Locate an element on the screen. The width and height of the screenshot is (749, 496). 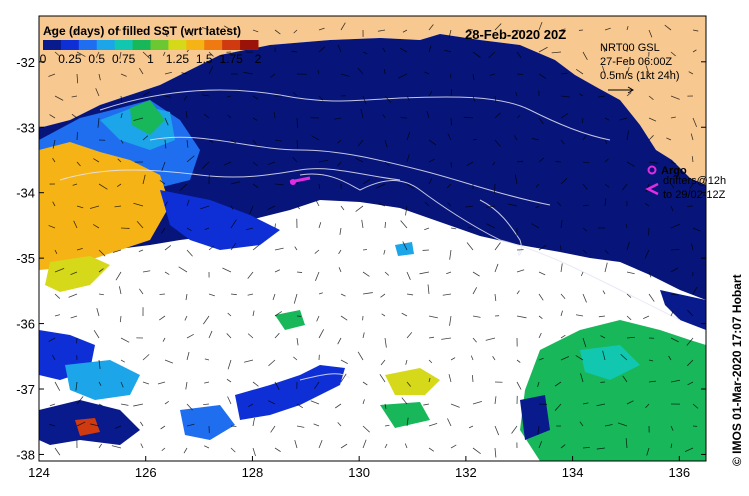
x-tick-label: 132 is located at coordinates (466, 472).